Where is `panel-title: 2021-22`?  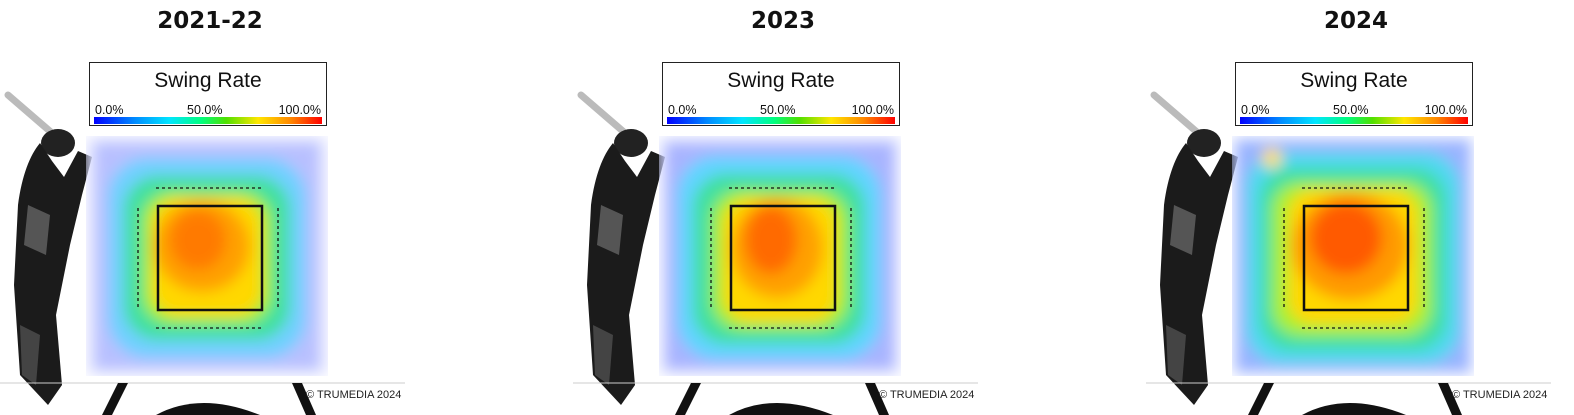
panel-title: 2021-22 is located at coordinates (210, 21).